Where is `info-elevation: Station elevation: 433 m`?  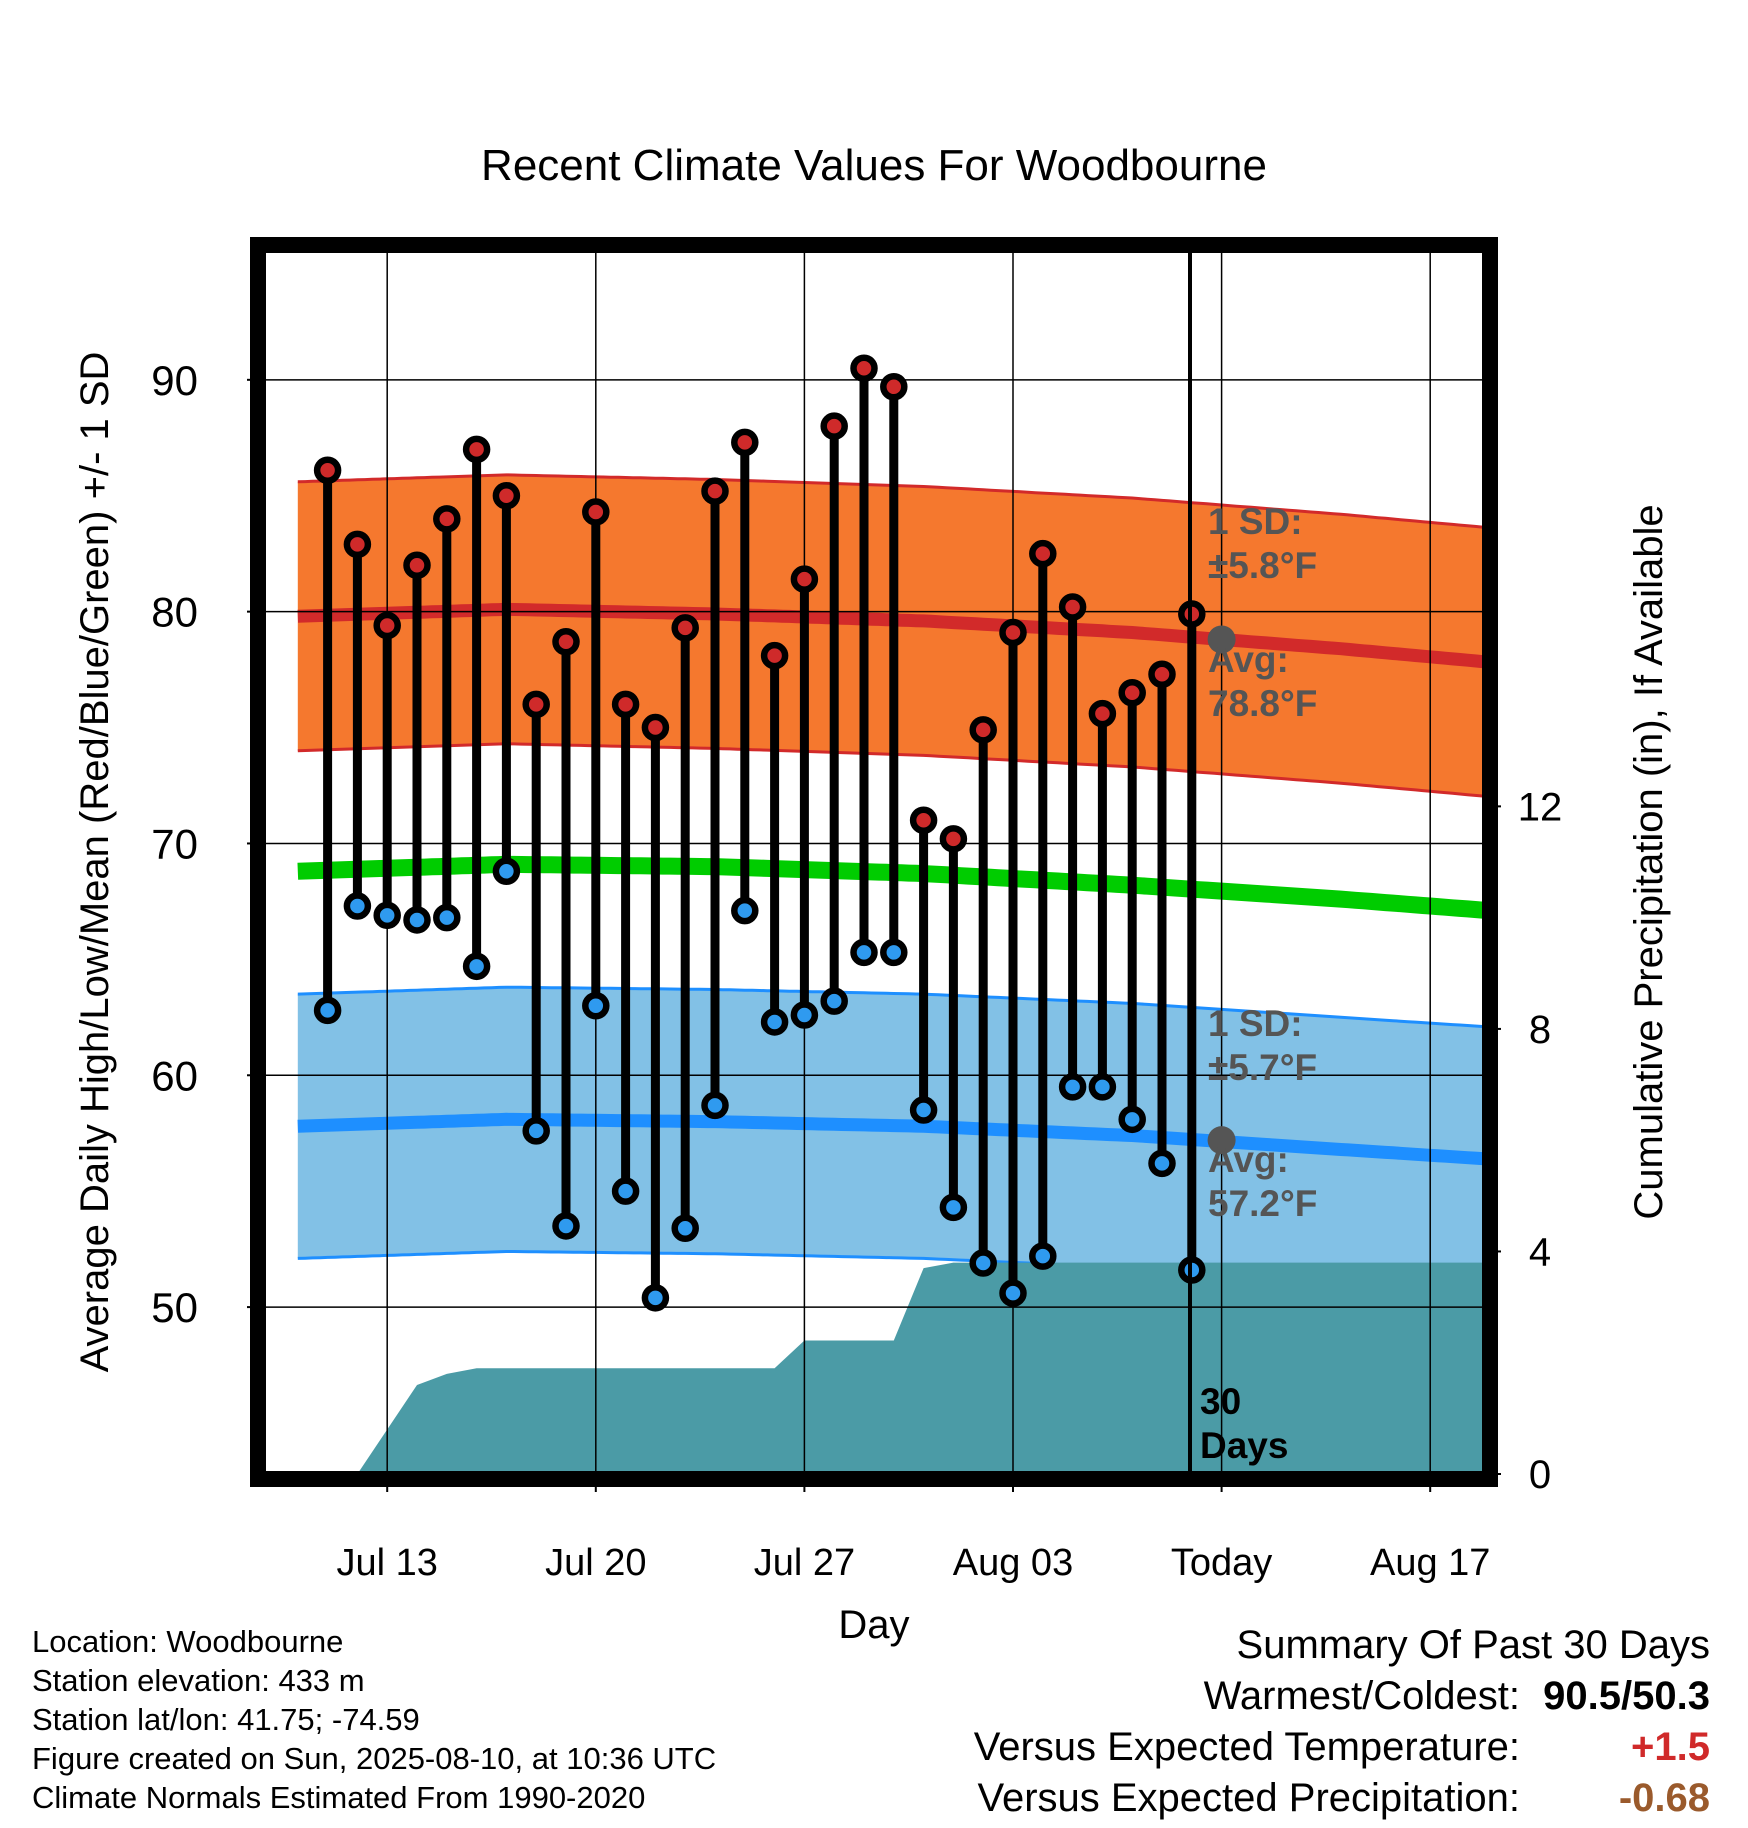
info-elevation: Station elevation: 433 m is located at coordinates (198, 1680).